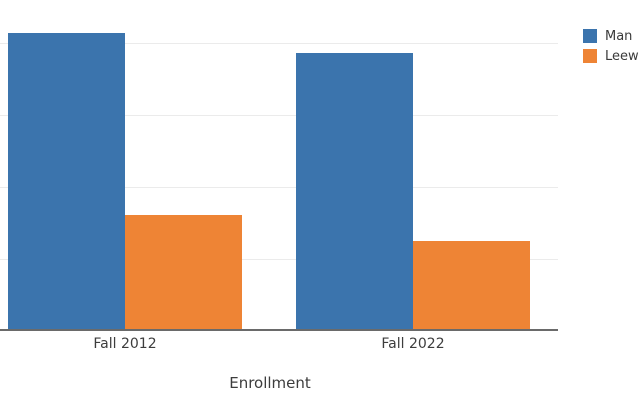 The height and width of the screenshot is (400, 640). Describe the element at coordinates (125, 344) in the screenshot. I see `x-tick-fall-2012: Fall 2012` at that location.